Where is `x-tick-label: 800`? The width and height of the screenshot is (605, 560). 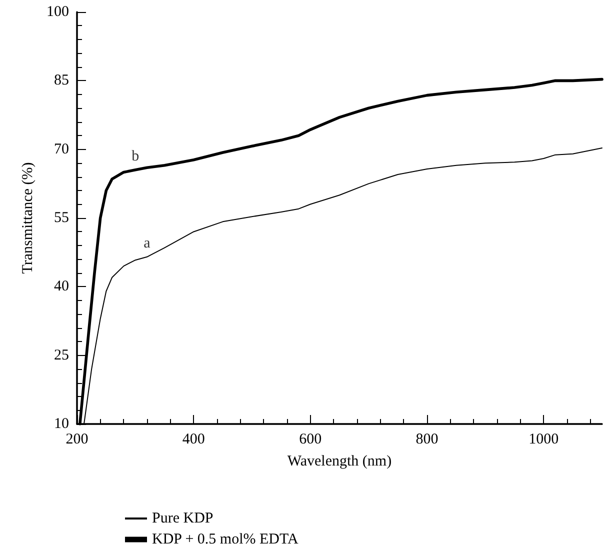
x-tick-label: 800 is located at coordinates (427, 440).